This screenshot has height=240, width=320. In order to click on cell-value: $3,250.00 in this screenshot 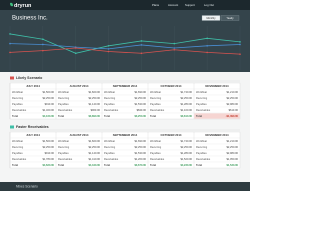, I will do `click(140, 116)`.